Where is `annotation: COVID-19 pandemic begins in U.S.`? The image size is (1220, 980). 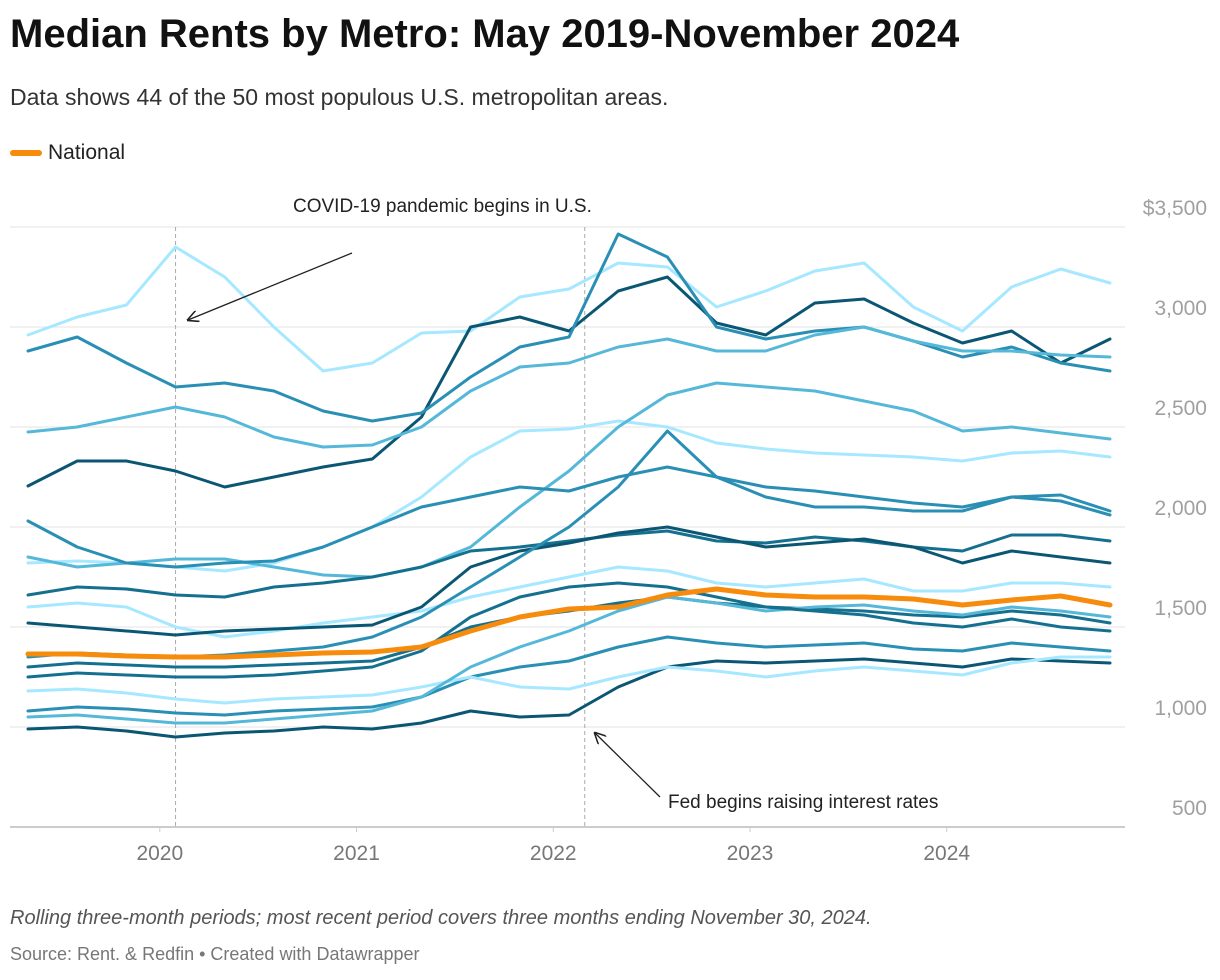 annotation: COVID-19 pandemic begins in U.S. is located at coordinates (442, 206).